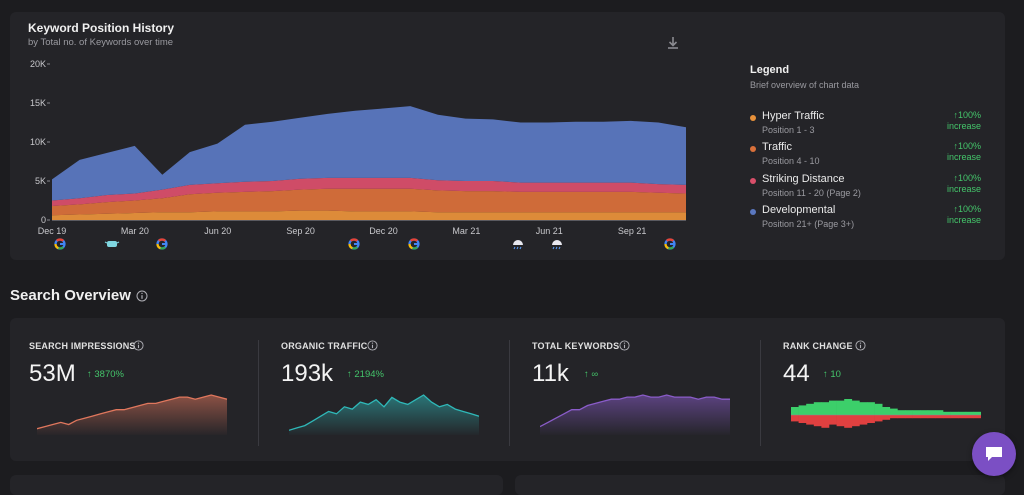  I want to click on metric-rank-change: RANK CHANGE 44 ↑ 10, so click(903, 389).